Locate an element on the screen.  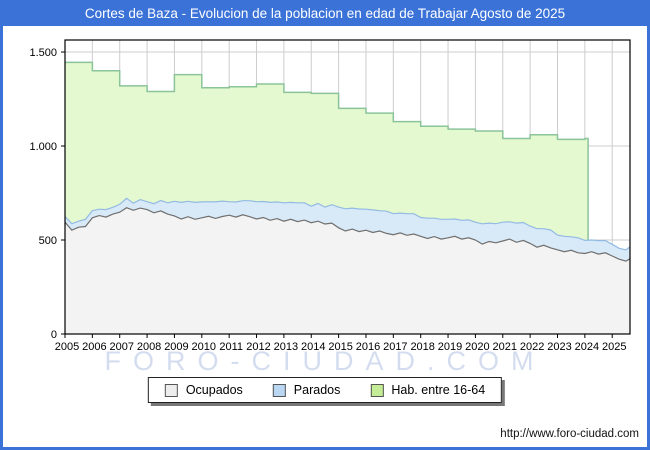
x-tick-label: 2014 is located at coordinates (313, 347).